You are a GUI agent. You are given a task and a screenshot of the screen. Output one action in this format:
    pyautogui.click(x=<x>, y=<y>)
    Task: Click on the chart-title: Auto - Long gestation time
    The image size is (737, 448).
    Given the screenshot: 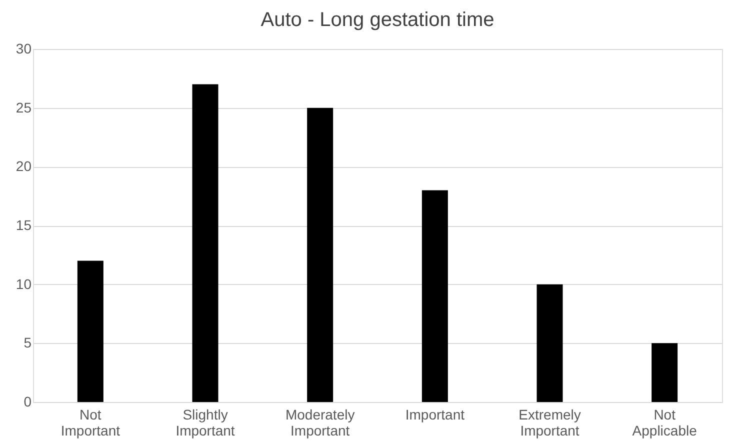 What is the action you would take?
    pyautogui.click(x=377, y=20)
    